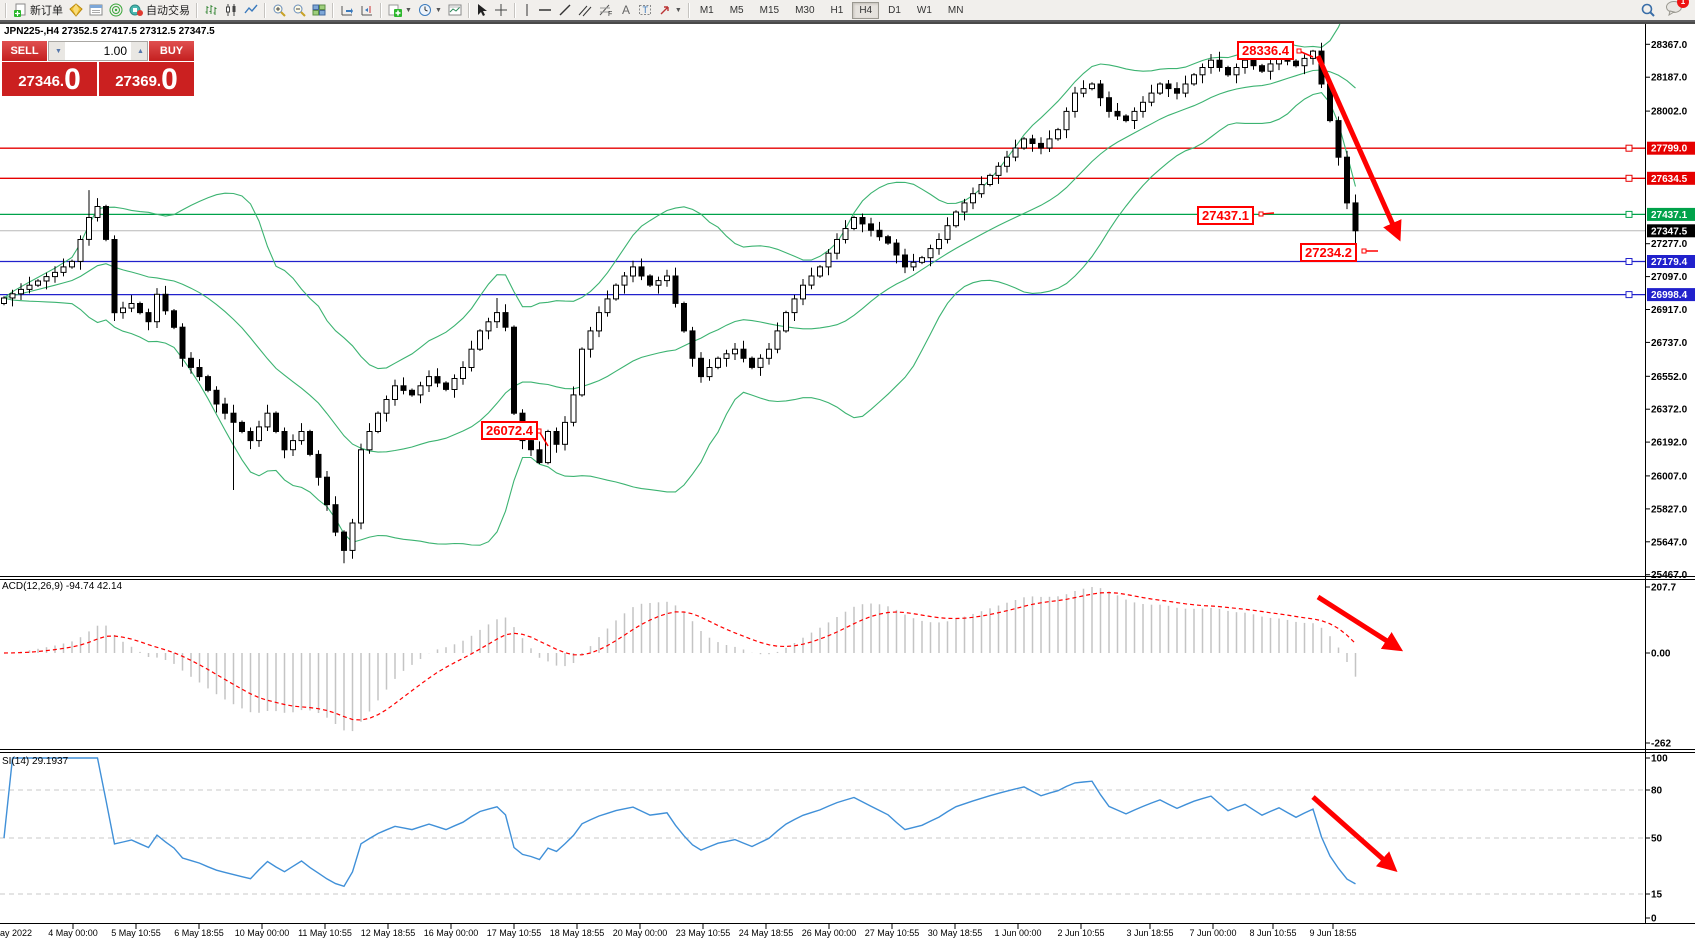 Image resolution: width=1695 pixels, height=940 pixels. What do you see at coordinates (1657, 895) in the screenshot?
I see `rsi-axis-tick: 15` at bounding box center [1657, 895].